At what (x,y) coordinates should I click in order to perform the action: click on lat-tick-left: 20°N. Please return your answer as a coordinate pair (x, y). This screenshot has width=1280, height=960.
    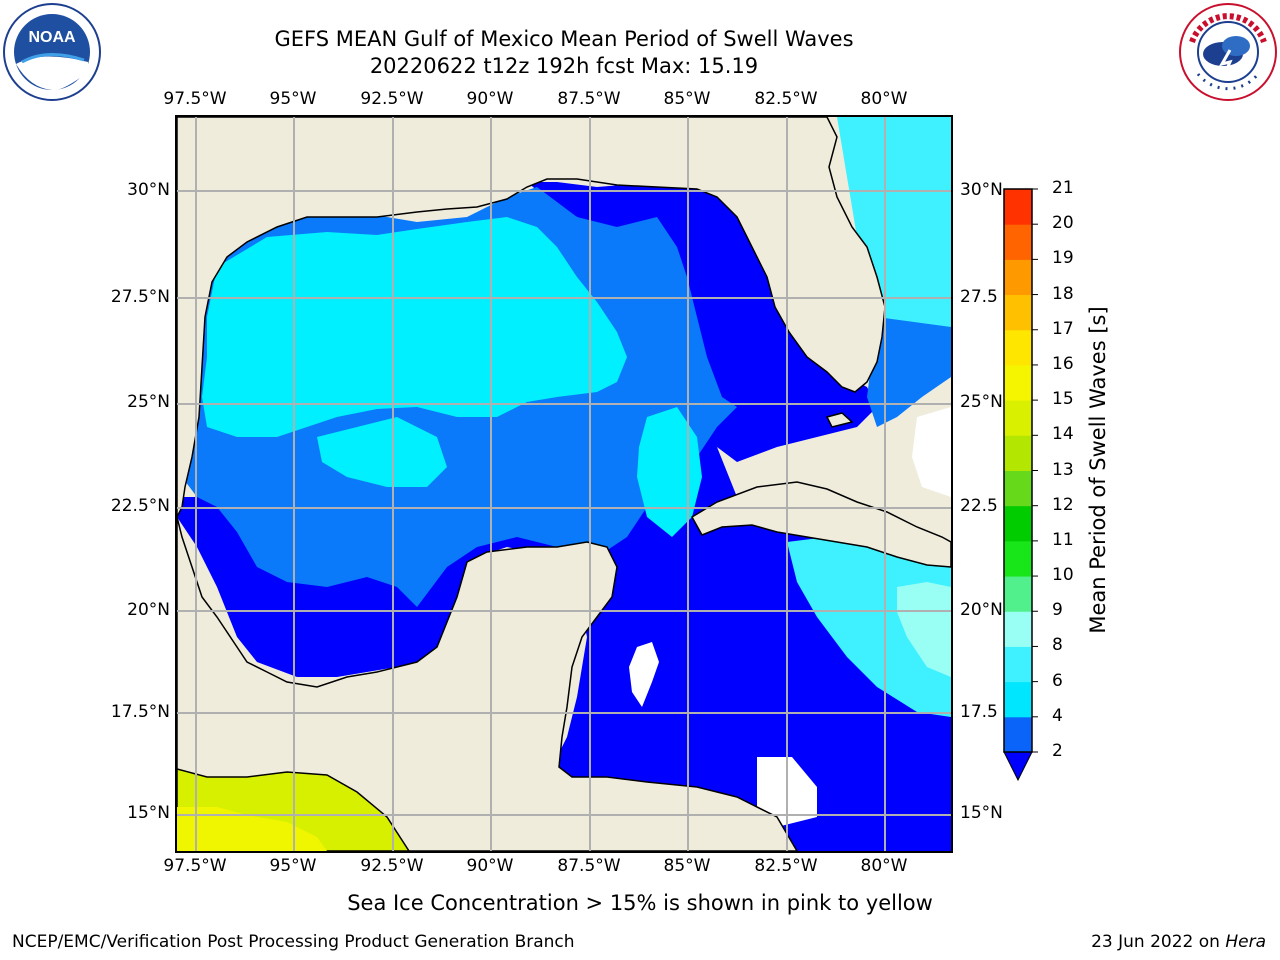
    Looking at the image, I should click on (148, 610).